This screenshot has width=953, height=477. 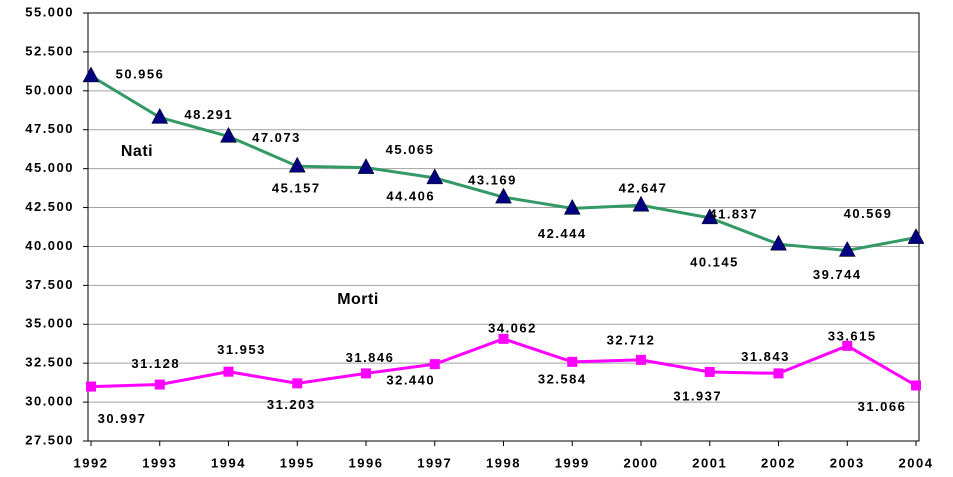 What do you see at coordinates (155, 363) in the screenshot?
I see `data-label: 31.128` at bounding box center [155, 363].